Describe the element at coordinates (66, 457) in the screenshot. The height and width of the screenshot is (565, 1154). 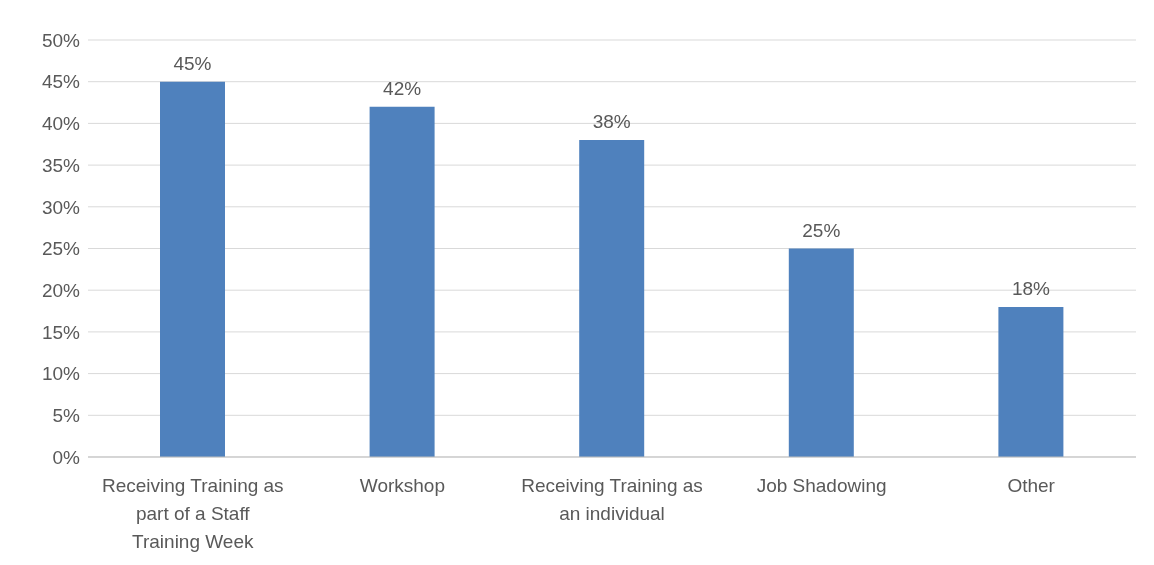
I see `y-tick-label: 0%` at that location.